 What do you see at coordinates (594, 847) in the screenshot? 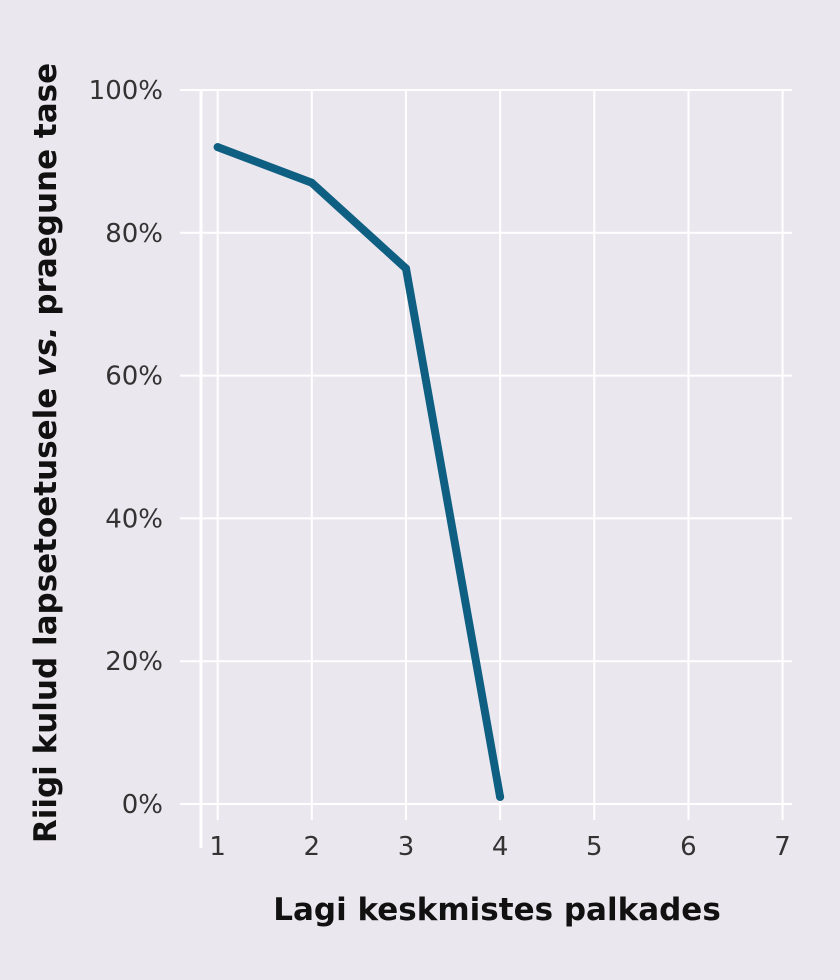
I see `x-tick-label: 5` at bounding box center [594, 847].